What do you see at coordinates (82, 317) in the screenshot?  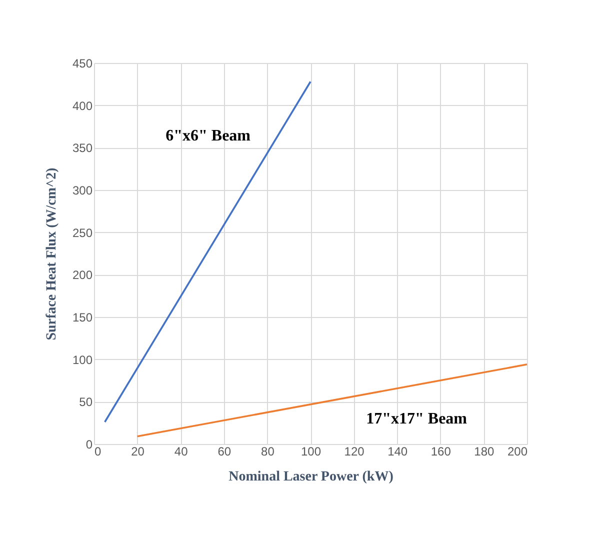 I see `y-tick-label: 150` at bounding box center [82, 317].